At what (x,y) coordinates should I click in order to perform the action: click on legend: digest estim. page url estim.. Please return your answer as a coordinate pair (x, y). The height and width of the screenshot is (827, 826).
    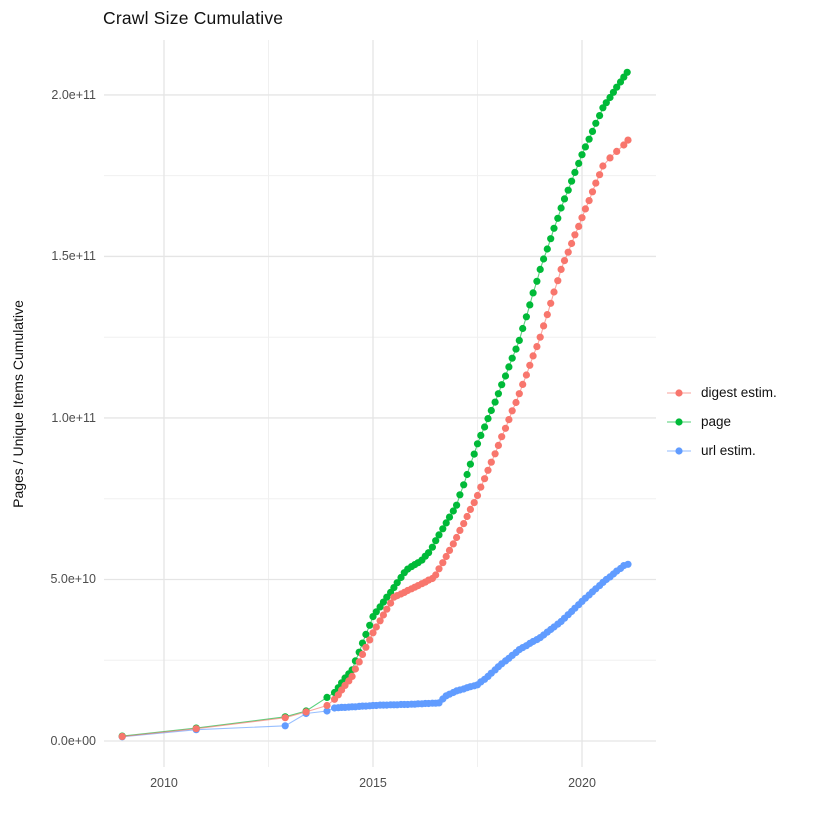
    Looking at the image, I should click on (741, 421).